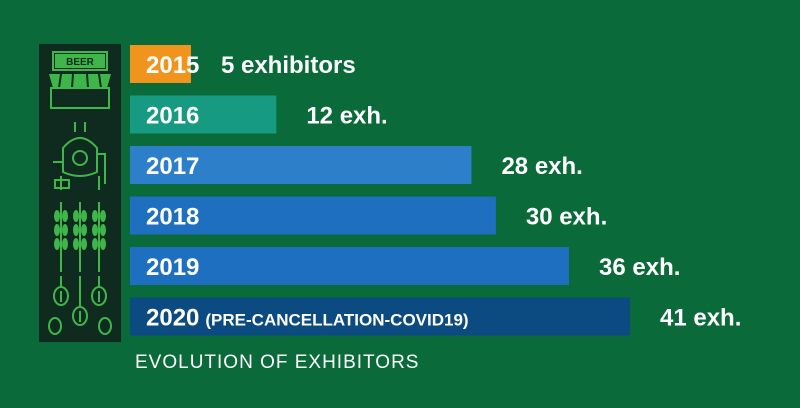  I want to click on bar-2017, so click(301, 165).